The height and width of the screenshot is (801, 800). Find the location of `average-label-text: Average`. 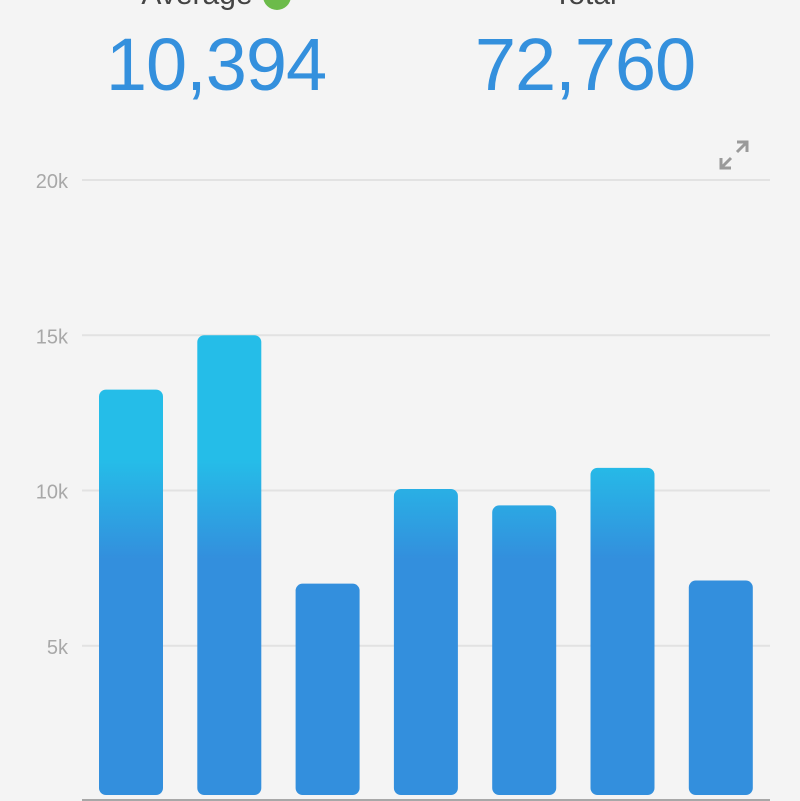

average-label-text: Average is located at coordinates (196, 5).